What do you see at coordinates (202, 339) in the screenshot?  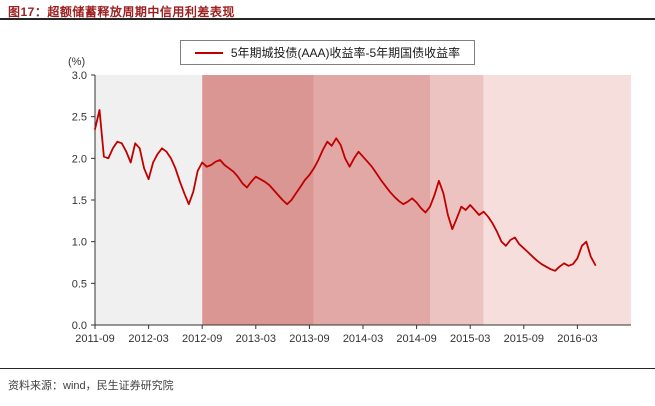 I see `x-tick-label: 2012-09` at bounding box center [202, 339].